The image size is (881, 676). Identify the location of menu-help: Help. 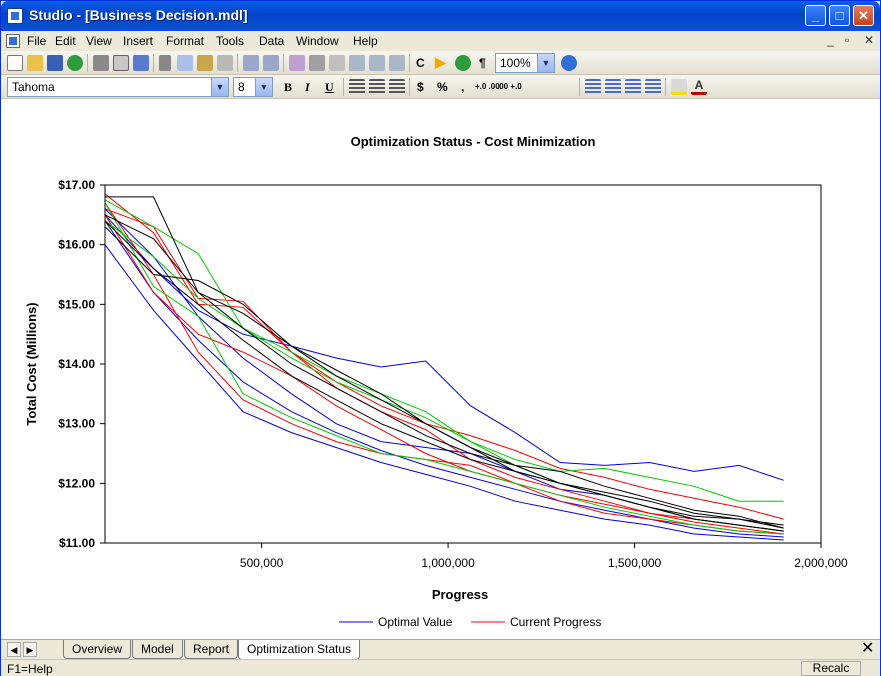
(365, 41).